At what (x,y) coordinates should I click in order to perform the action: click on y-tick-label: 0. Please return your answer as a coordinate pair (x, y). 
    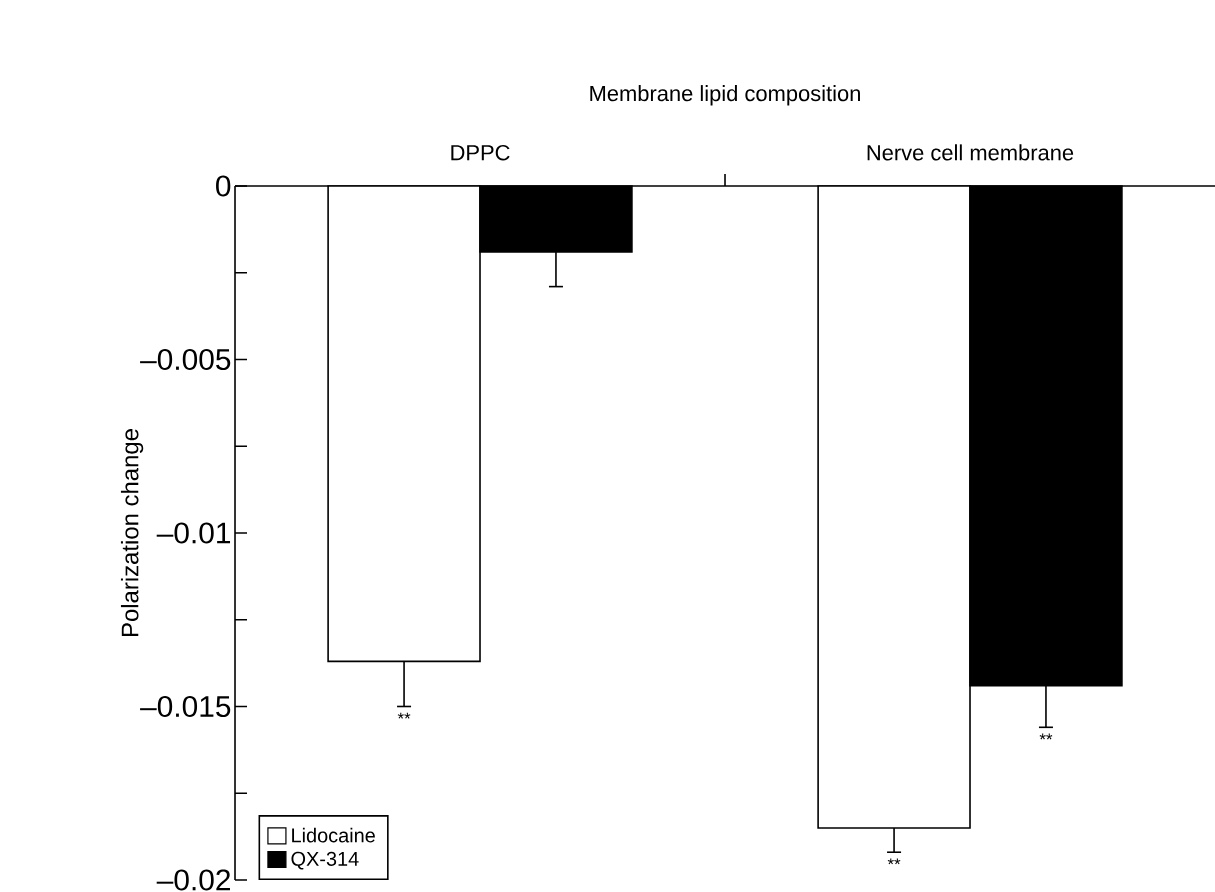
    Looking at the image, I should click on (223, 186).